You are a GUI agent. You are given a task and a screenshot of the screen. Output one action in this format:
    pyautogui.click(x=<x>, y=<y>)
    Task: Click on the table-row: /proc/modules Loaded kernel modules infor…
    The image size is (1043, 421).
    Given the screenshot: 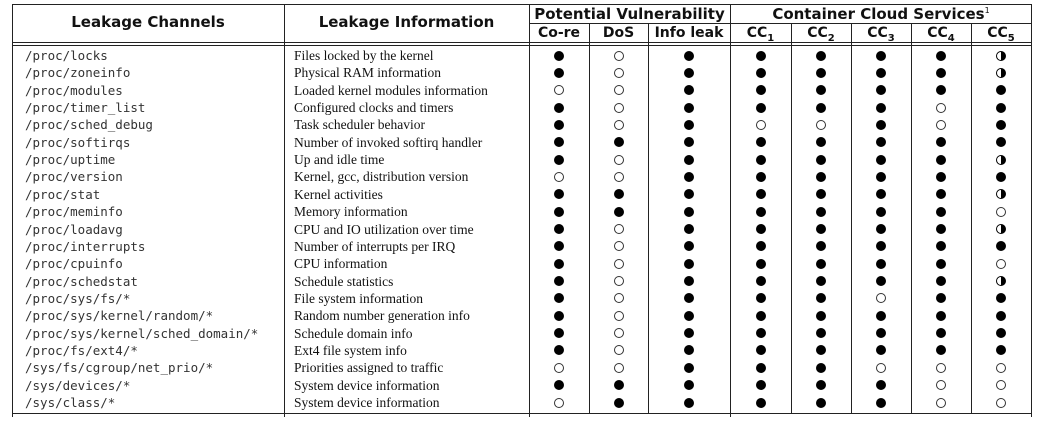 What is the action you would take?
    pyautogui.click(x=522, y=90)
    